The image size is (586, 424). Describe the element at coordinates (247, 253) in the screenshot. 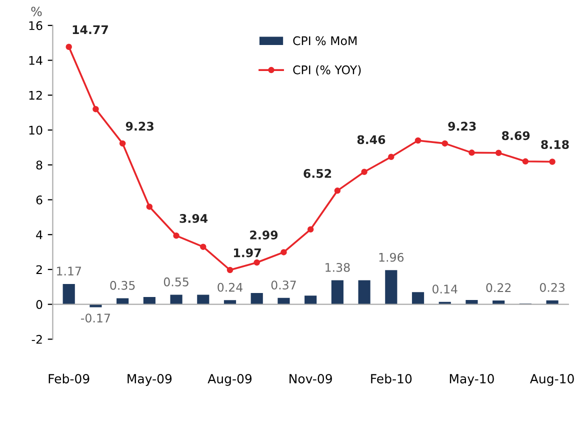

I see `data-label: 1.97` at that location.